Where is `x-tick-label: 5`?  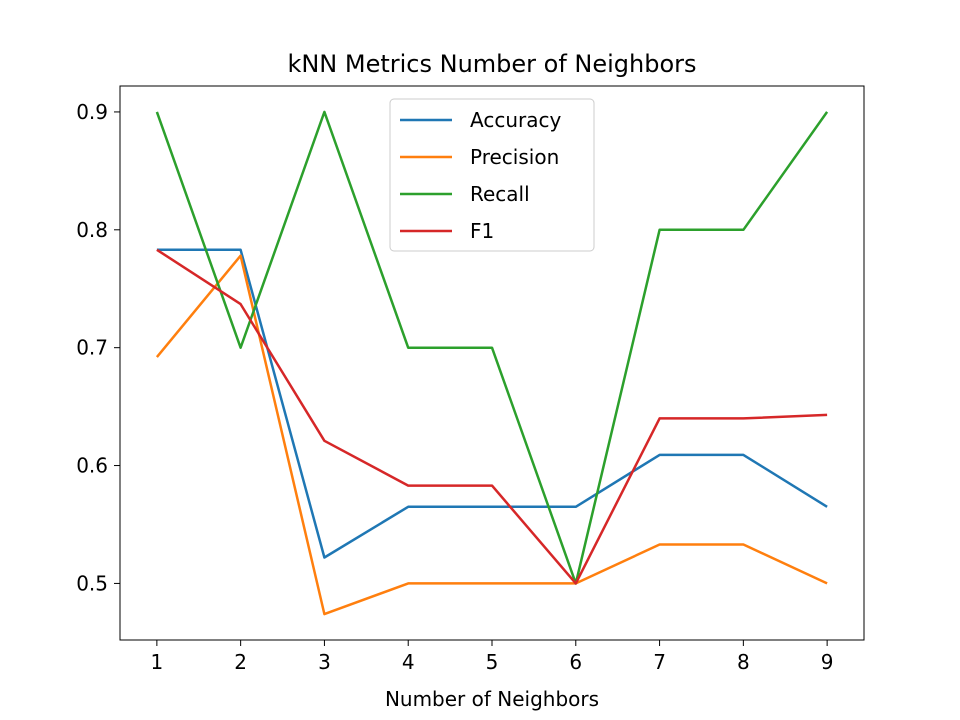 x-tick-label: 5 is located at coordinates (492, 662).